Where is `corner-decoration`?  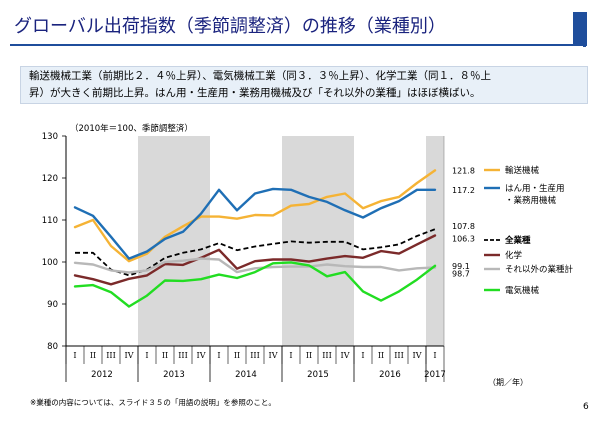 corner-decoration is located at coordinates (580, 29).